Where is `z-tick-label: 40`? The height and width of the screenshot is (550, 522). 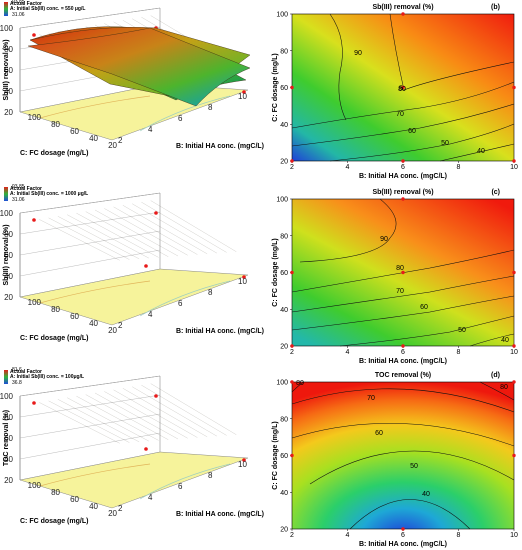 z-tick-label: 40 is located at coordinates (8, 459).